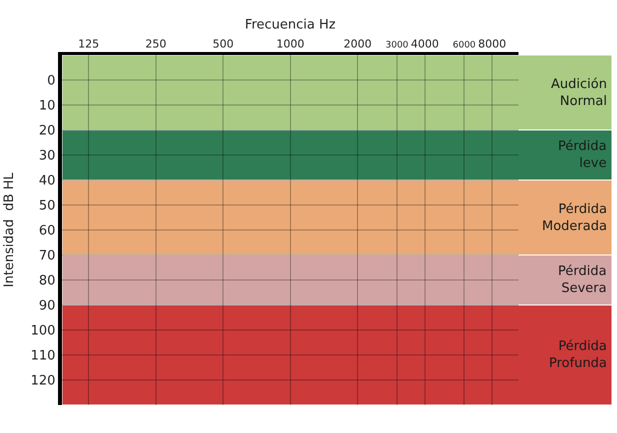 This screenshot has width=617, height=433. Describe the element at coordinates (574, 218) in the screenshot. I see `band-label: Pérdida Moderada` at that location.